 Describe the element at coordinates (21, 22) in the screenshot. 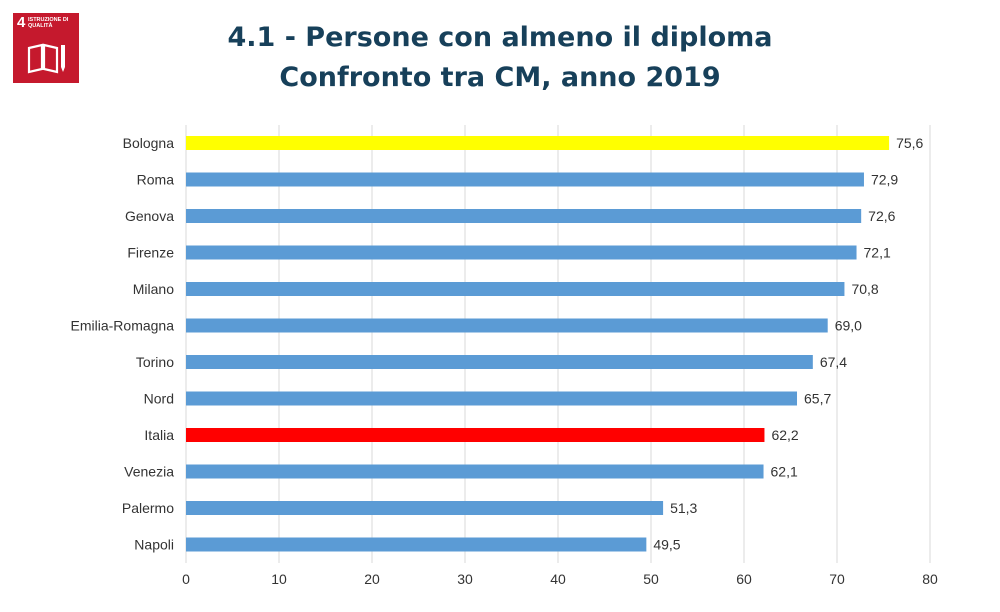

I see `sdg-goal-number: 4` at that location.